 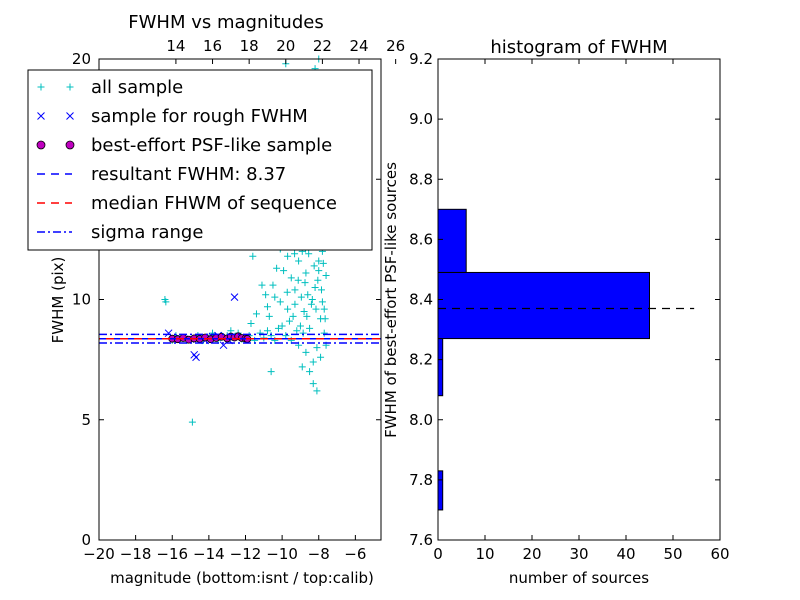 What do you see at coordinates (58, 300) in the screenshot?
I see `left-y-axis-label: FWHM (pix)` at bounding box center [58, 300].